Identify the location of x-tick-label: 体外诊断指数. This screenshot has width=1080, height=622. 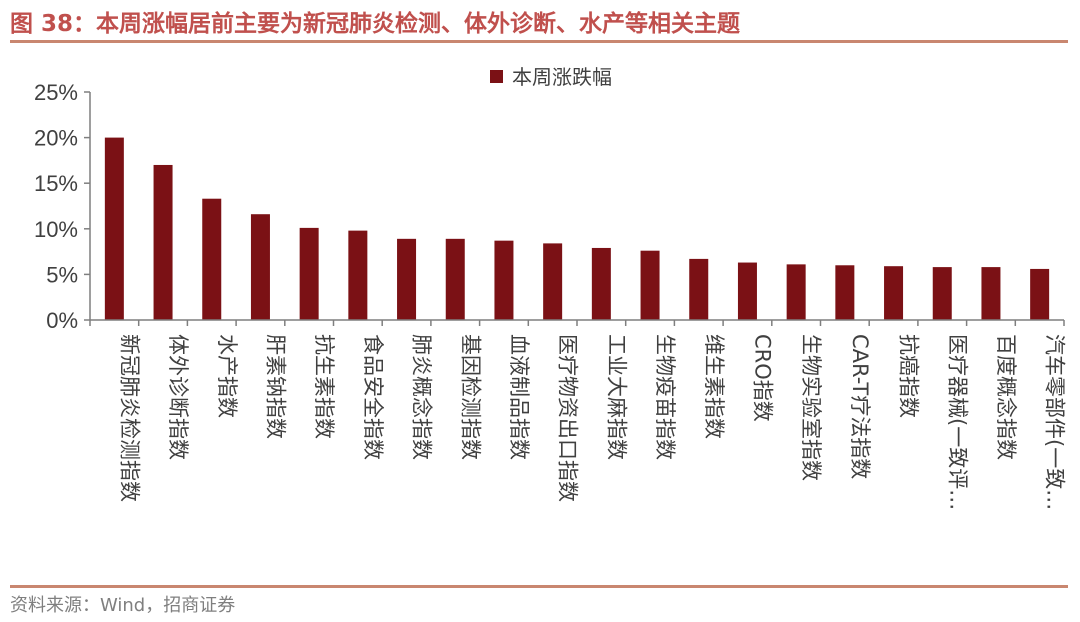
(178, 397).